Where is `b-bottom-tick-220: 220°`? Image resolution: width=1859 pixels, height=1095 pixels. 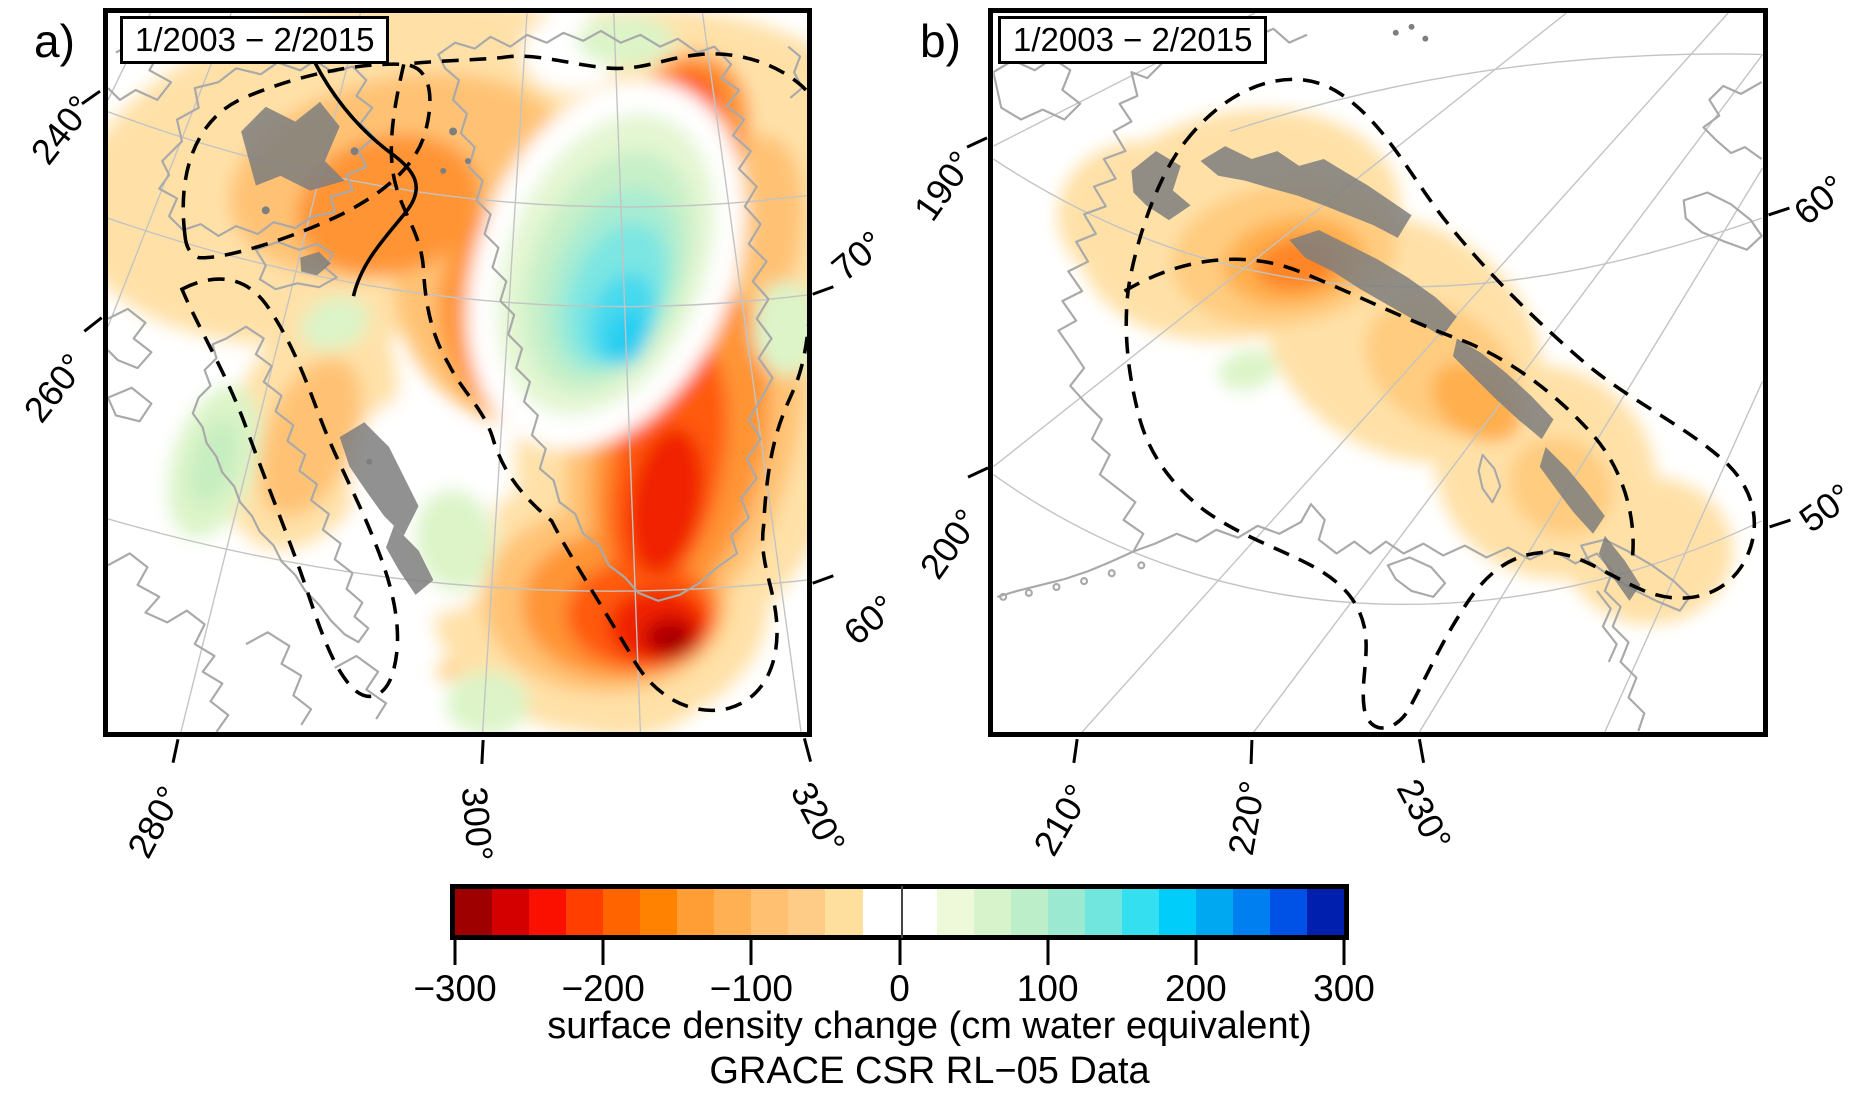
b-bottom-tick-220: 220° is located at coordinates (1246, 818).